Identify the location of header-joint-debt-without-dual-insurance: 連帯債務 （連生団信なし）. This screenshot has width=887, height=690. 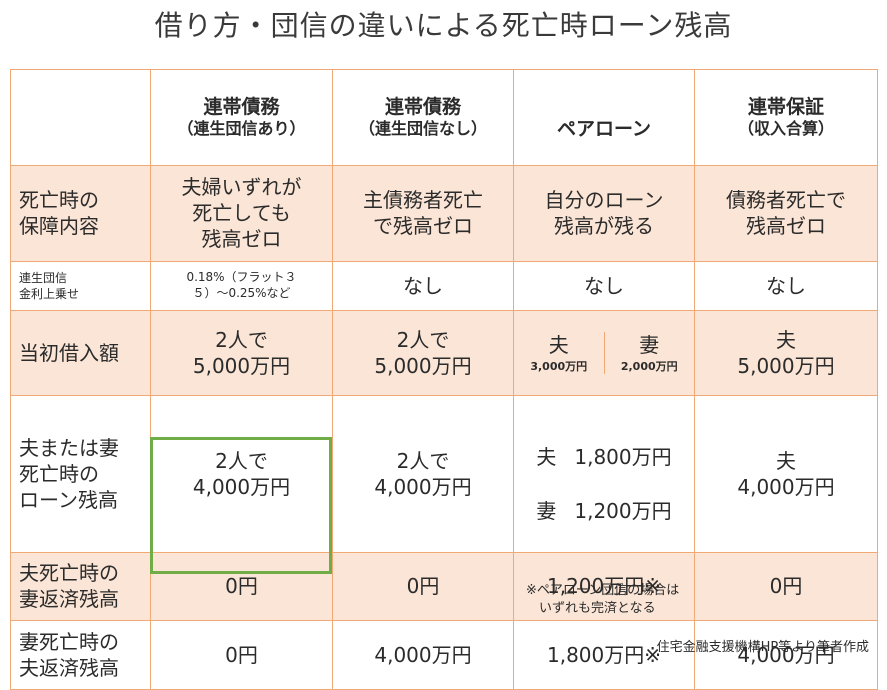
(423, 117).